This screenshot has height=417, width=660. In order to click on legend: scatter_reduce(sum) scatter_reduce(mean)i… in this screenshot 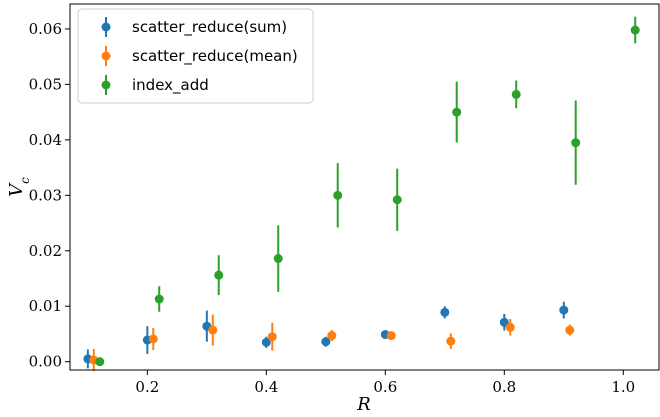, I will do `click(195, 56)`.